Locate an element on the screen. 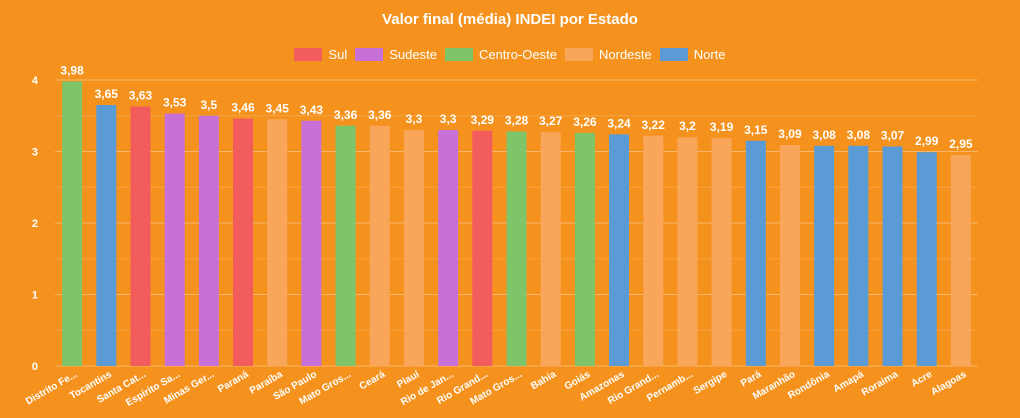  legend-label: Sudeste is located at coordinates (413, 54).